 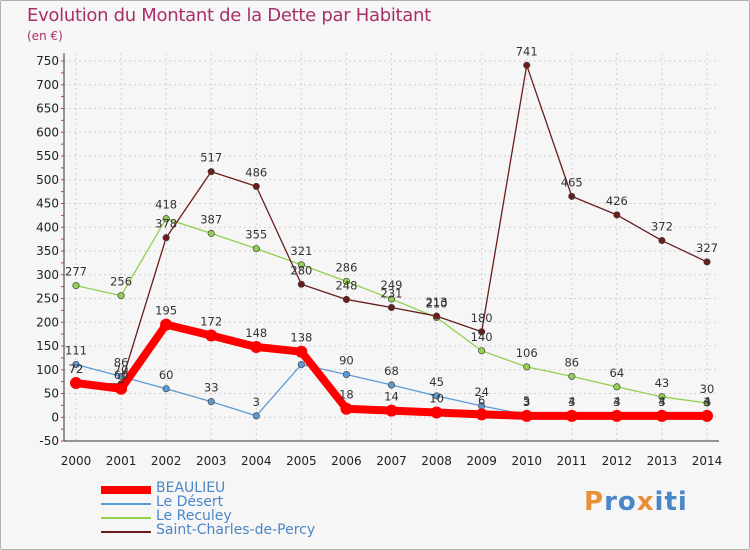 What do you see at coordinates (47, 346) in the screenshot?
I see `y-tick-label: 150` at bounding box center [47, 346].